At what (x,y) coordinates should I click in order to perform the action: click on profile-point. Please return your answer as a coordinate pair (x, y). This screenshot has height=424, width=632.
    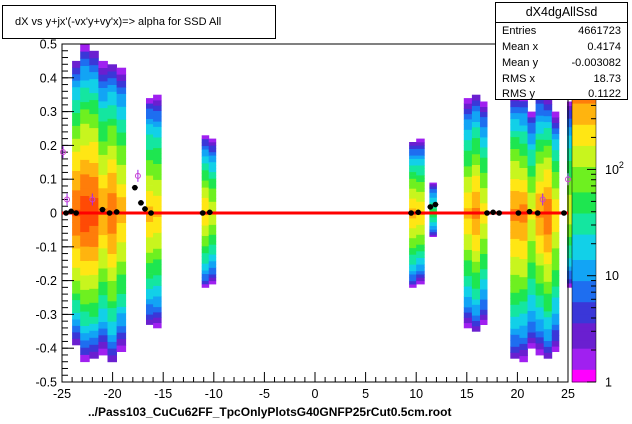
    Looking at the image, I should click on (537, 213).